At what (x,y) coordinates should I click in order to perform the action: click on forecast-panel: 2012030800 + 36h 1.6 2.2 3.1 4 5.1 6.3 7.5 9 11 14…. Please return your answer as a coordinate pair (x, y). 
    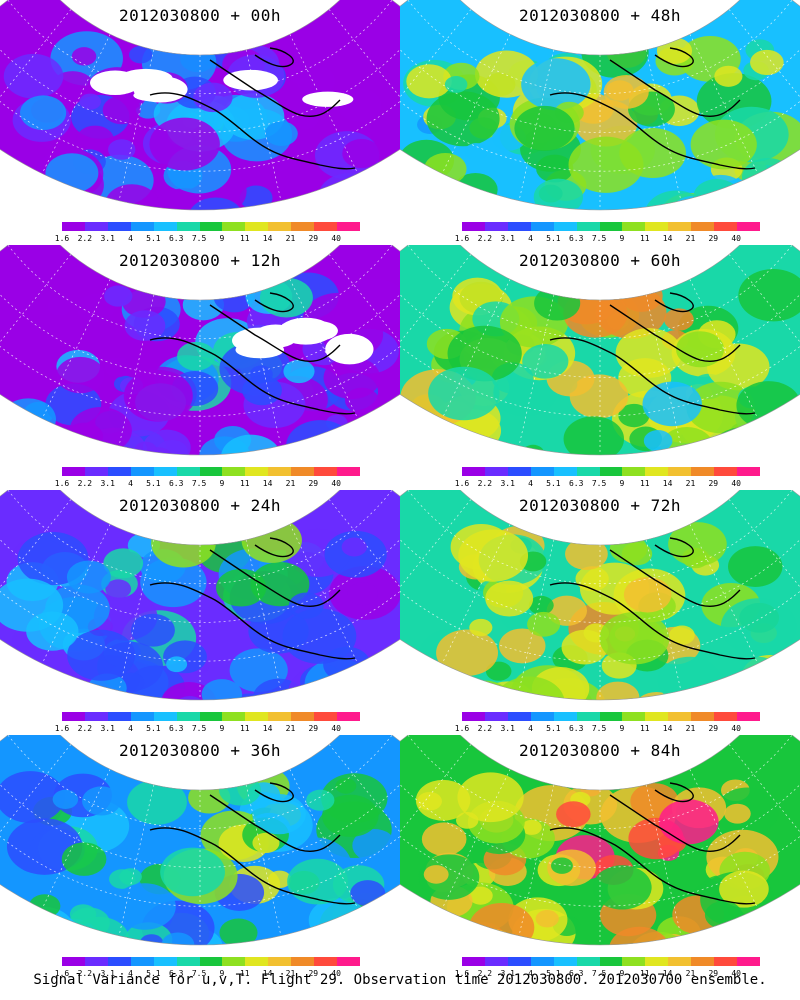
    Looking at the image, I should click on (200, 857).